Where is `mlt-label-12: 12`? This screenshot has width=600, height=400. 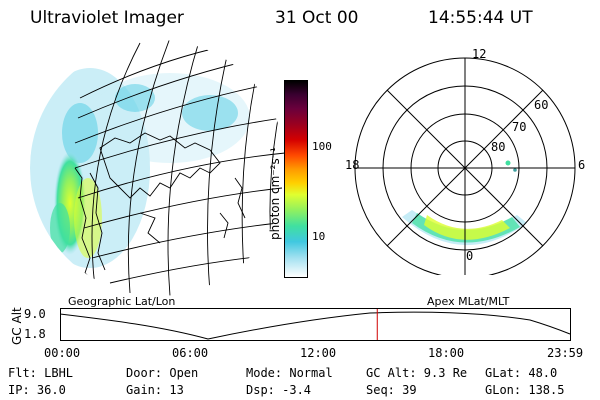
mlt-label-12: 12 is located at coordinates (479, 54).